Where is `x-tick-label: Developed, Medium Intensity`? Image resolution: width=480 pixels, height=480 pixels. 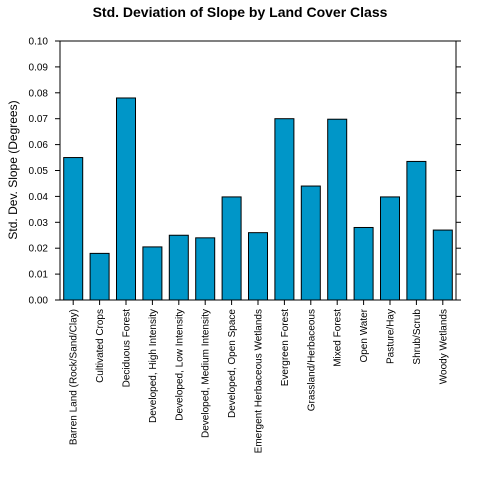
x-tick-label: Developed, Medium Intensity is located at coordinates (206, 373).